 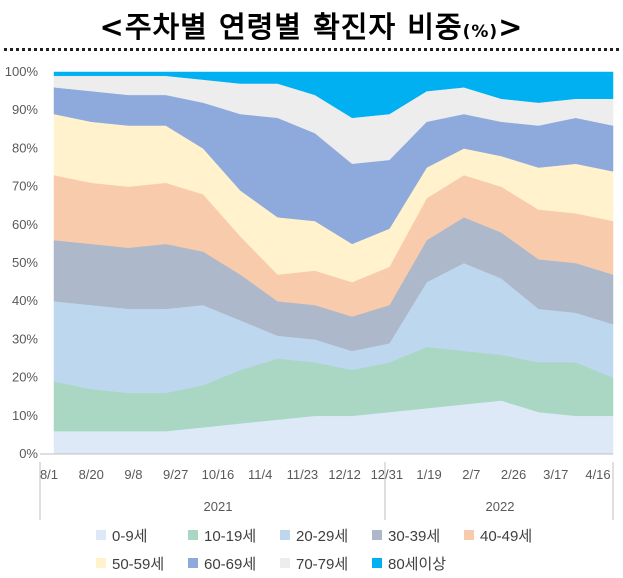 What do you see at coordinates (91, 474) in the screenshot?
I see `x-tick-label: 8/20` at bounding box center [91, 474].